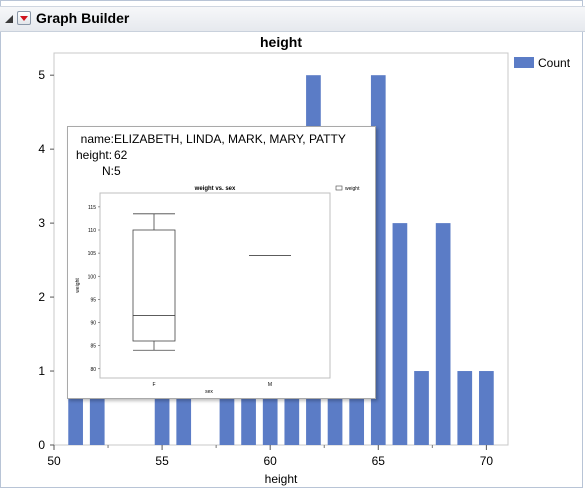 The width and height of the screenshot is (585, 490). Describe the element at coordinates (92, 231) in the screenshot. I see `thumb-y-tick-label: 110` at that location.